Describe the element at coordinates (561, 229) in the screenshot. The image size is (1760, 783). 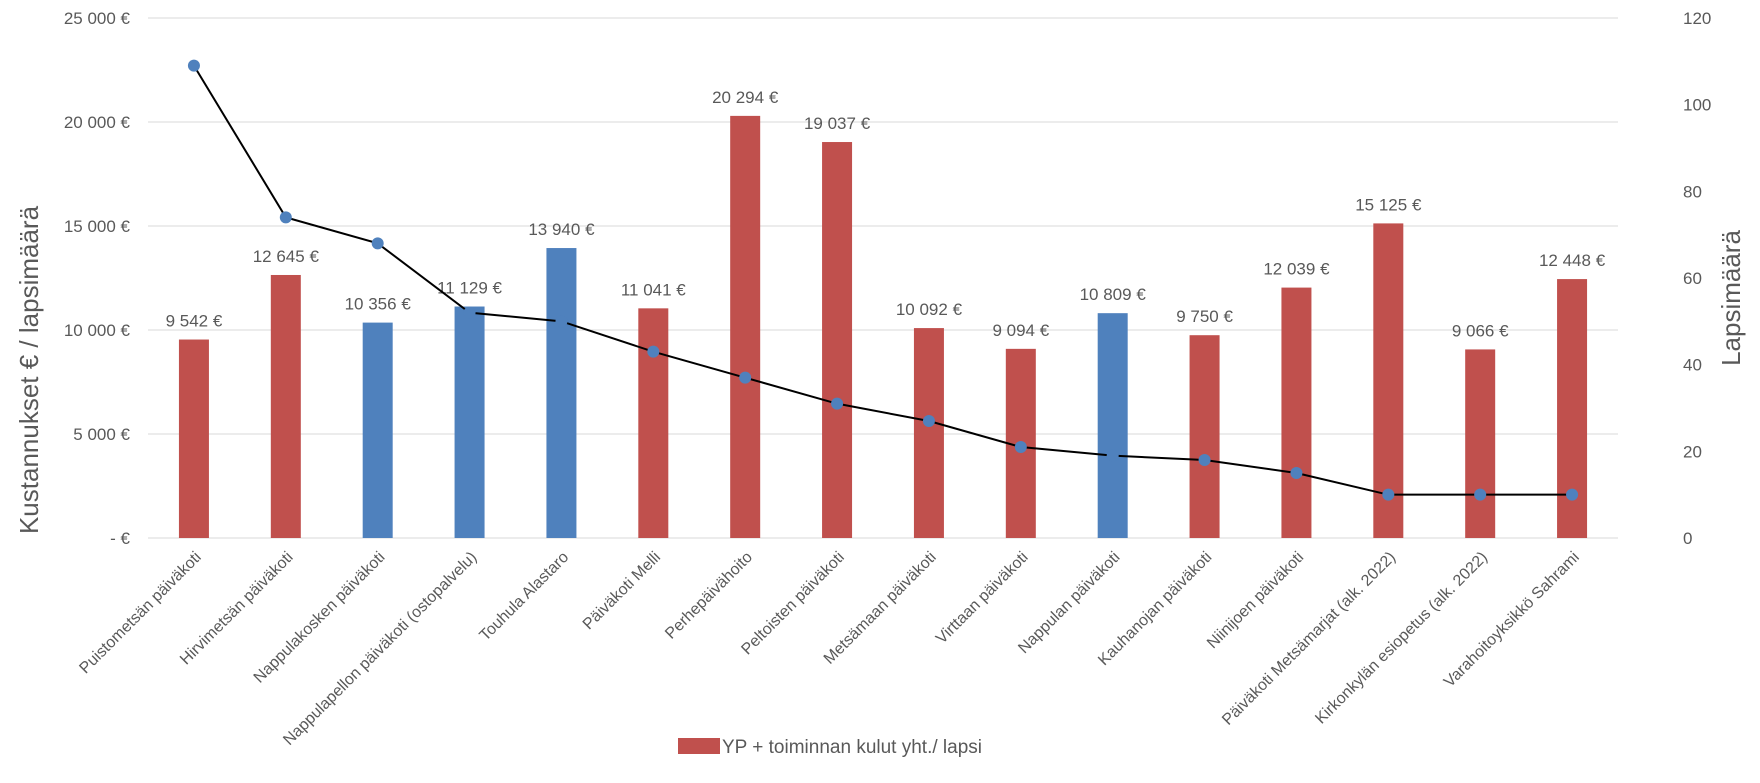
I see `bar-data-label: 13 940 €` at that location.